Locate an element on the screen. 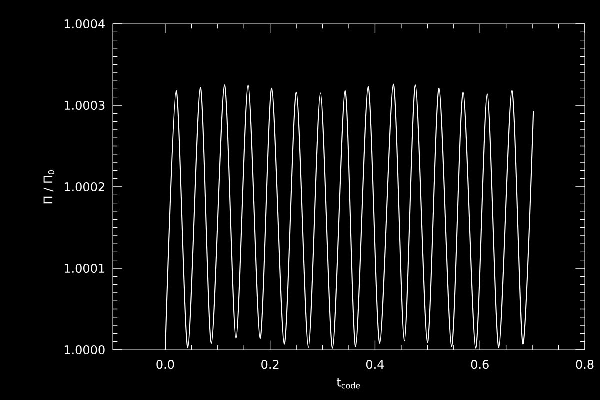 This screenshot has height=400, width=600. y-tick-label: 1.0001 is located at coordinates (84, 269).